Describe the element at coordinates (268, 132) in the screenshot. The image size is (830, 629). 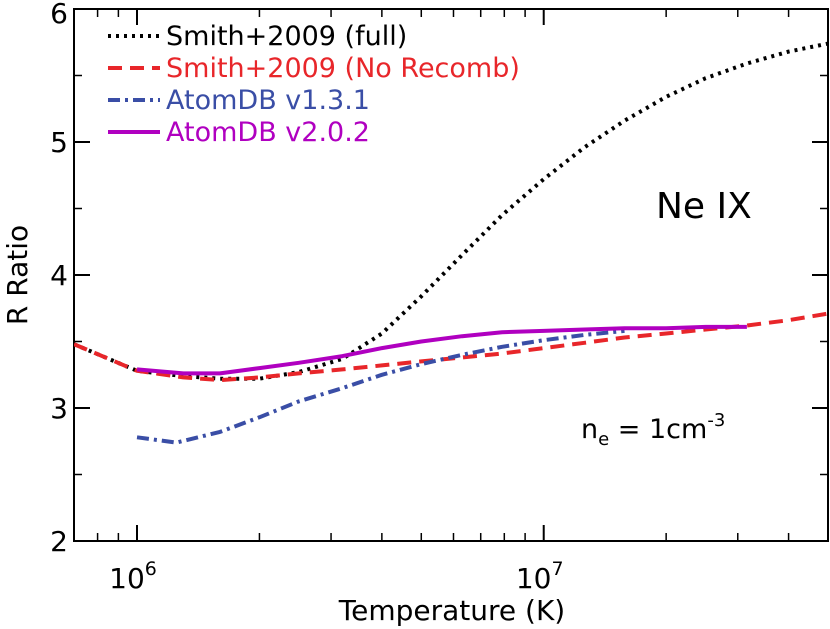
I see `legend-entry-label: AtomDB v2.0.2` at that location.